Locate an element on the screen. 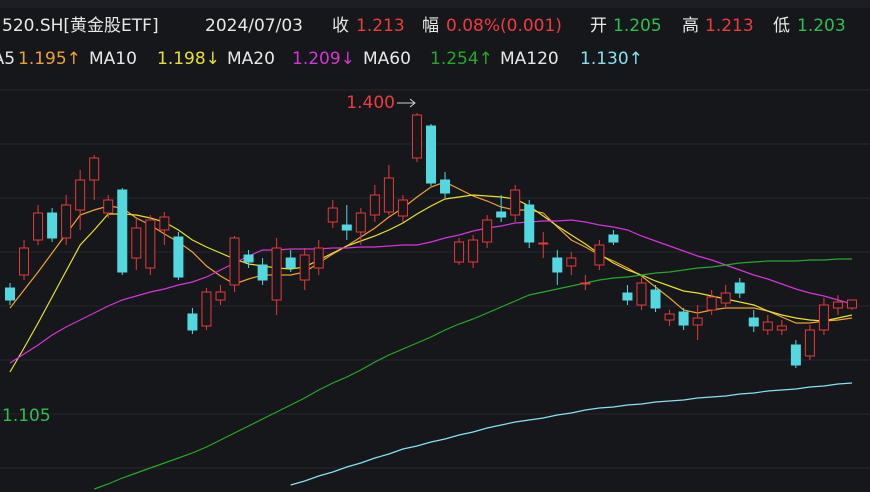 This screenshot has width=870, height=492. legend-name: MA120 is located at coordinates (529, 59).